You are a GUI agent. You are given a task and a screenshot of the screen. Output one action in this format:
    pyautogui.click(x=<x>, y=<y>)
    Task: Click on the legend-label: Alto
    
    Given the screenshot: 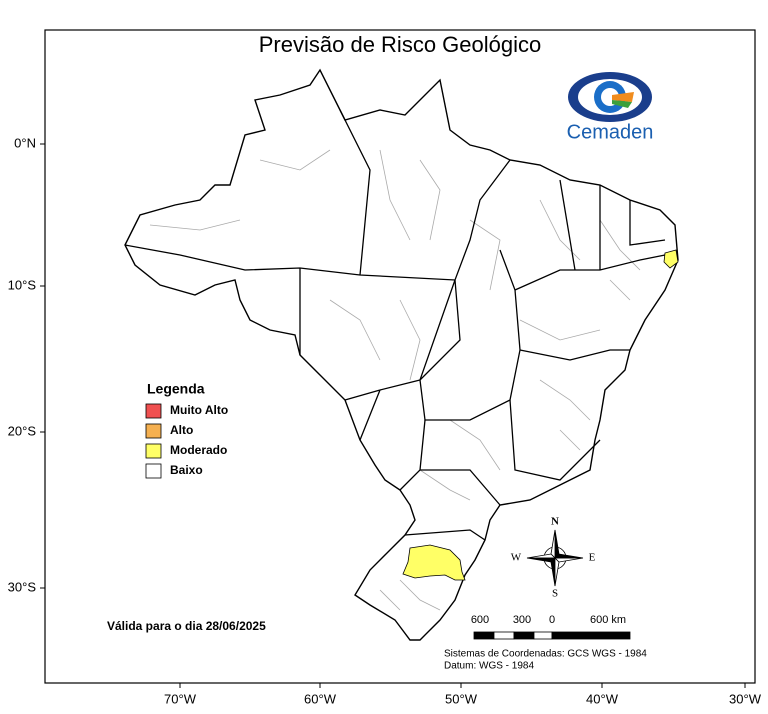 What is the action you would take?
    pyautogui.click(x=181, y=430)
    